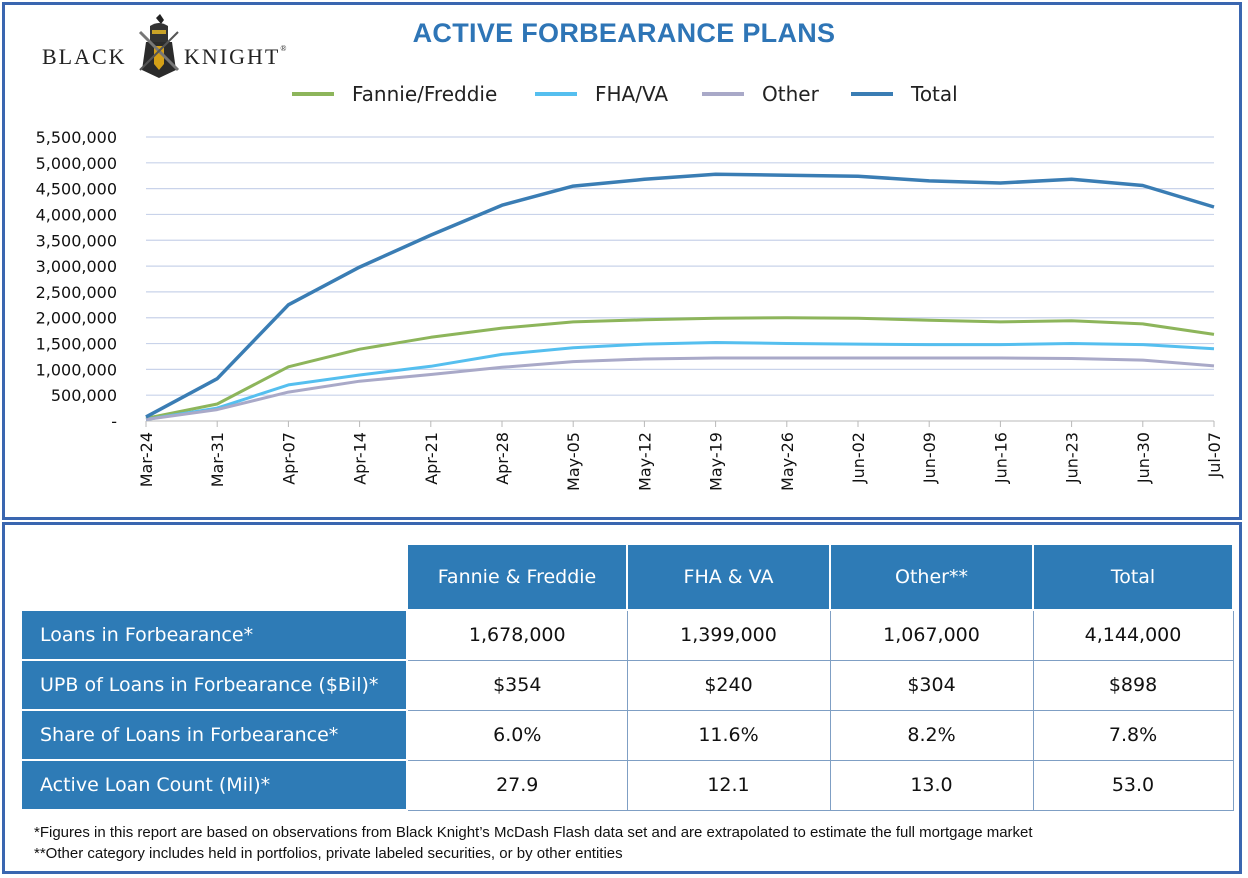  Describe the element at coordinates (214, 735) in the screenshot. I see `row-header: Share of Loans in Forbearance*` at that location.